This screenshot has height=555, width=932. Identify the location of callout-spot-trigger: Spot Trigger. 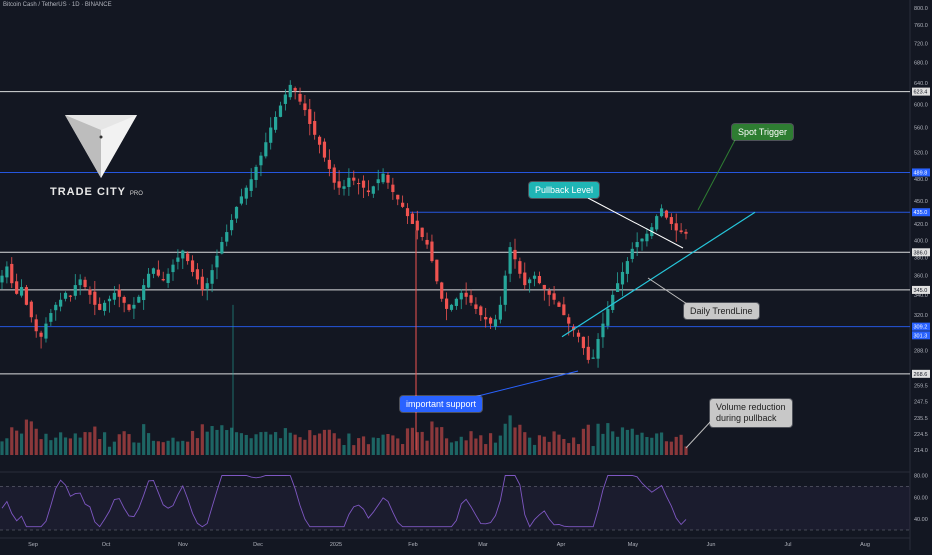
(763, 132).